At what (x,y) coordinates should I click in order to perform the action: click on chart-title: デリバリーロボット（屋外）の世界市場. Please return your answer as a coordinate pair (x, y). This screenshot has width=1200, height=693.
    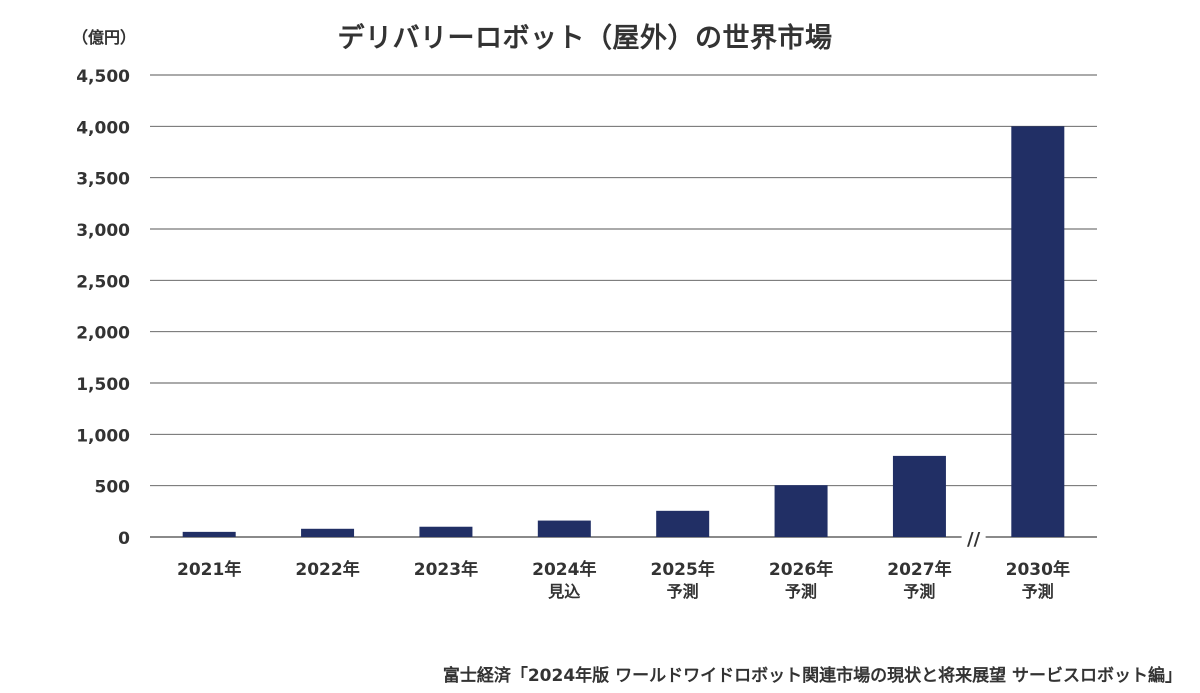
    Looking at the image, I should click on (585, 38).